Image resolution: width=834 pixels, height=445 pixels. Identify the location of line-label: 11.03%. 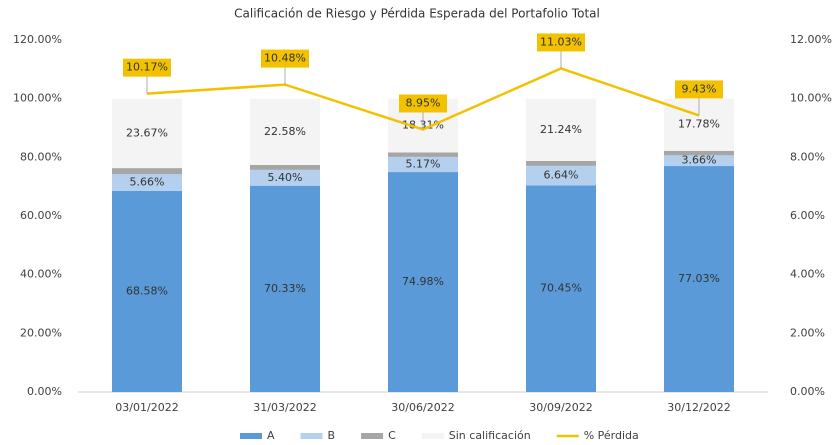
(561, 41).